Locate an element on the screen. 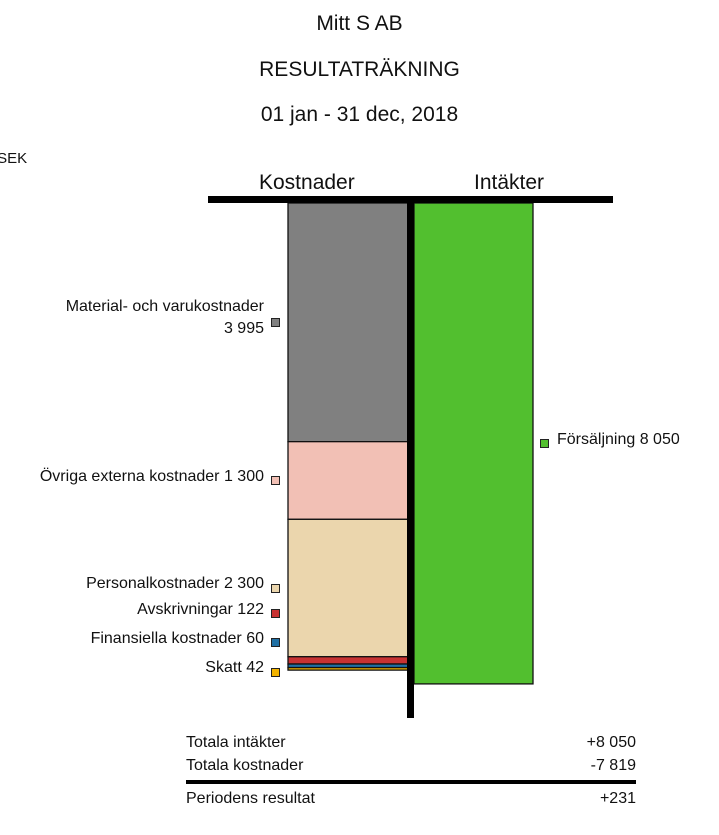 The image size is (719, 835). center-divider is located at coordinates (410, 460).